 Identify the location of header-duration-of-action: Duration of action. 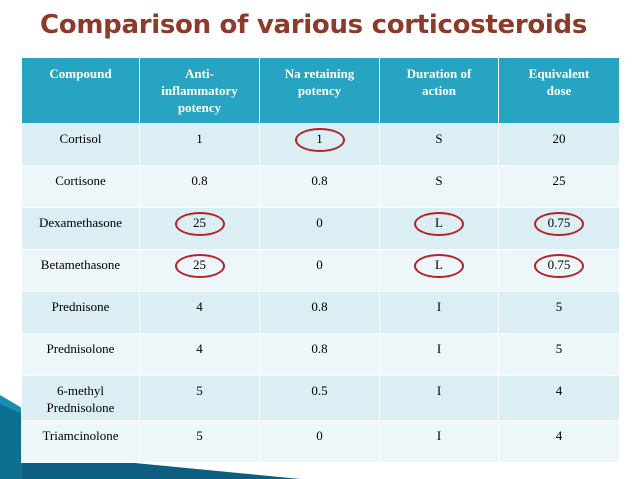
(439, 90).